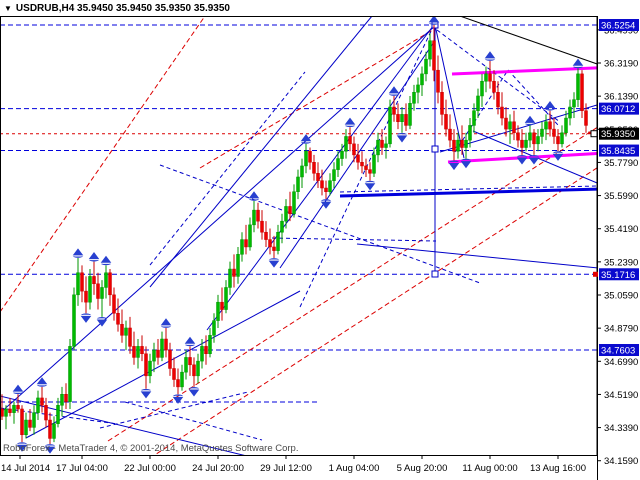 This screenshot has height=480, width=640. What do you see at coordinates (558, 468) in the screenshot?
I see `time-axis-label: 13 Aug 16:00` at bounding box center [558, 468].